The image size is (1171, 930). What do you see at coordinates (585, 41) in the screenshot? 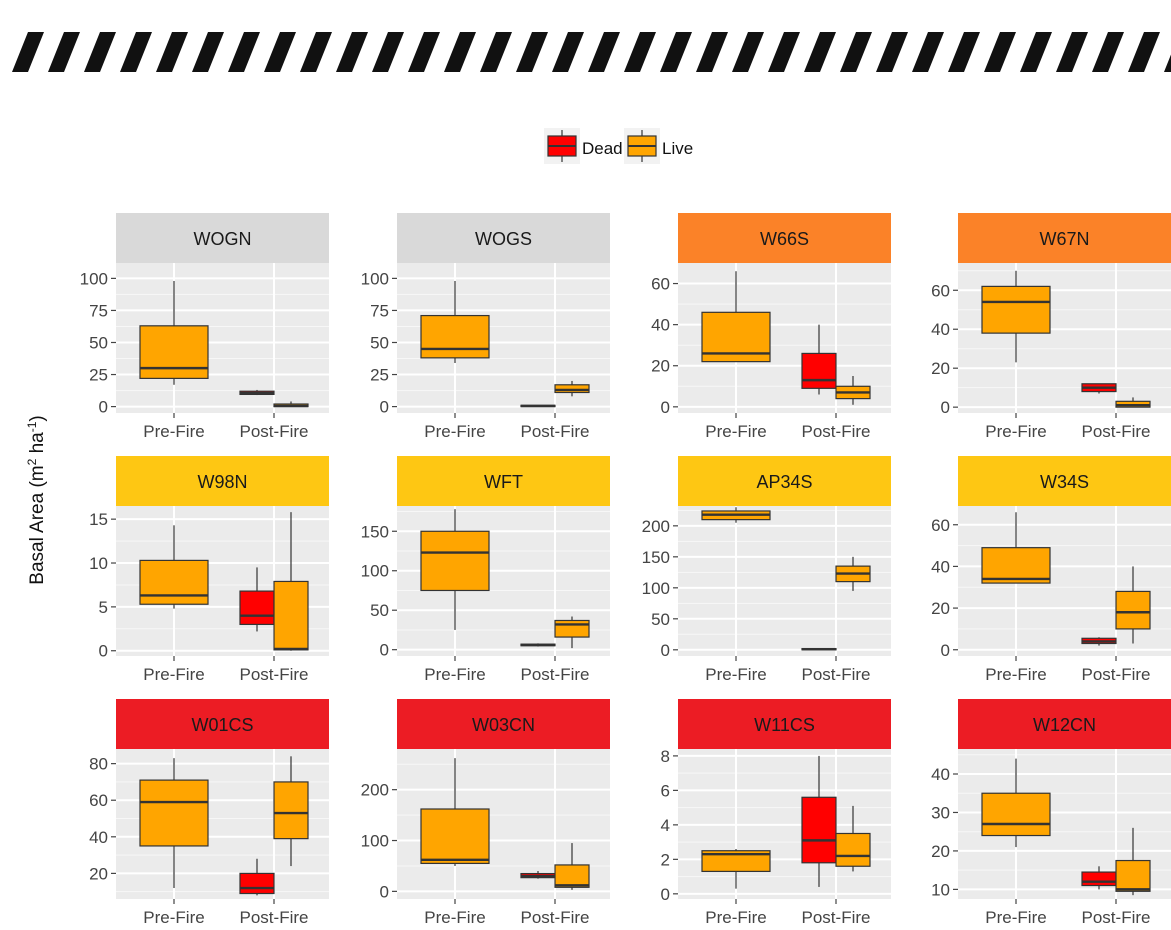
I see `hazard-stripe-banner` at bounding box center [585, 41].